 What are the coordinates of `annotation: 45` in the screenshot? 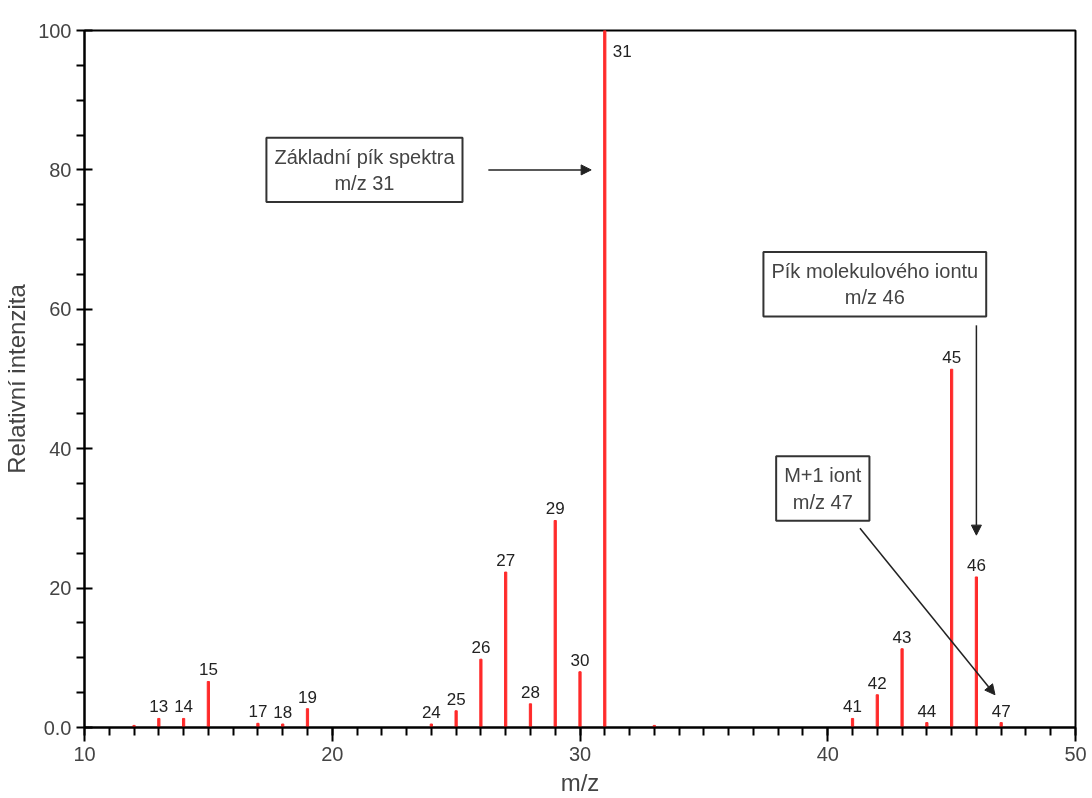 It's located at (952, 358).